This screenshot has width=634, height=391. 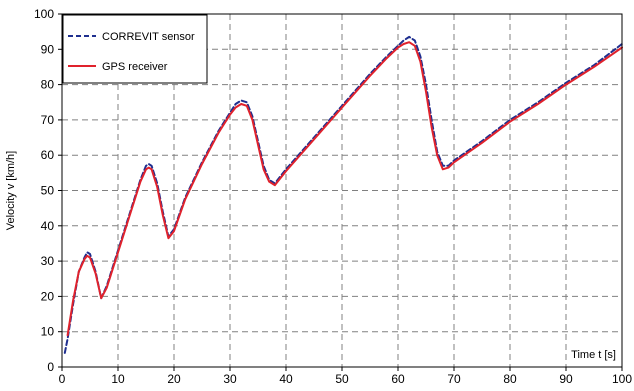 What do you see at coordinates (48, 85) in the screenshot?
I see `y-tick-label: 80` at bounding box center [48, 85].